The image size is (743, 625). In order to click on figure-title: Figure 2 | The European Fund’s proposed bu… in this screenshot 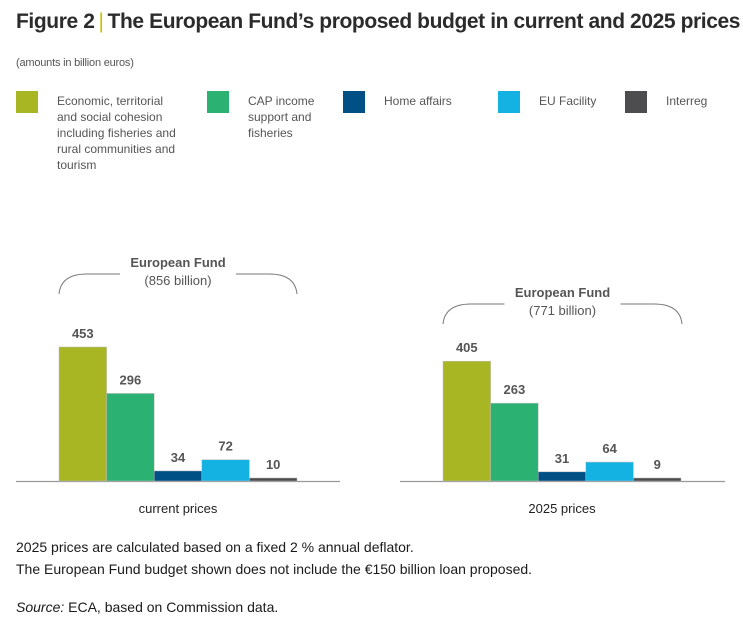, I will do `click(378, 22)`.